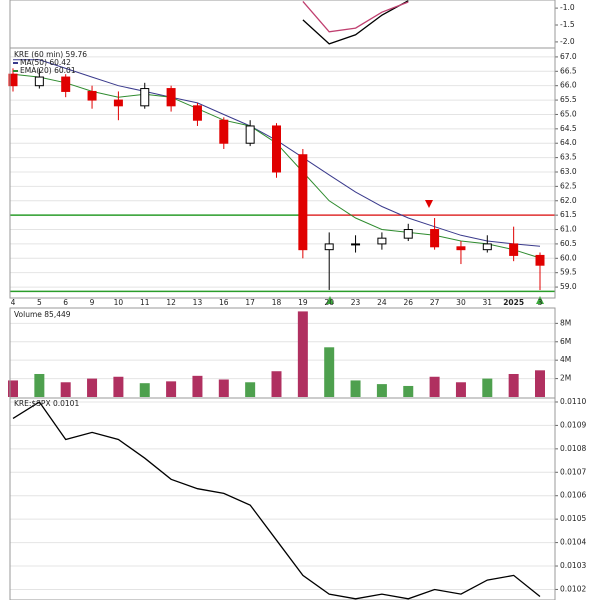  Describe the element at coordinates (565, 359) in the screenshot. I see `y-tick-label: 4M` at that location.